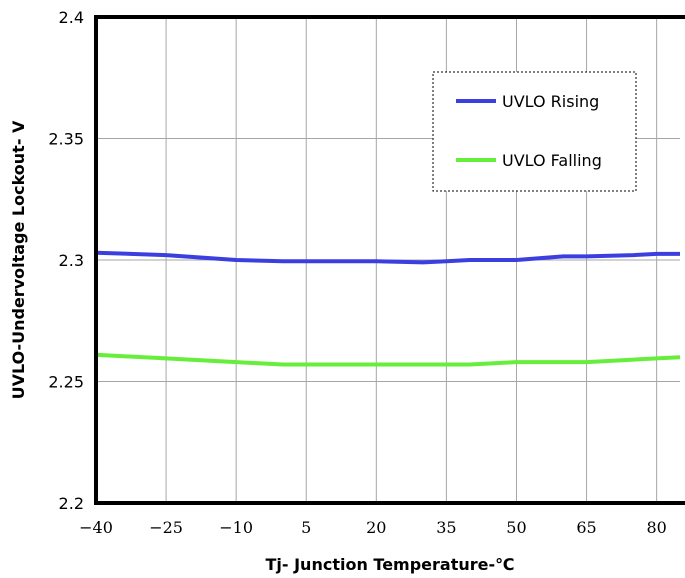  What do you see at coordinates (71, 17) in the screenshot?
I see `y-tick-label: 2.4` at bounding box center [71, 17].